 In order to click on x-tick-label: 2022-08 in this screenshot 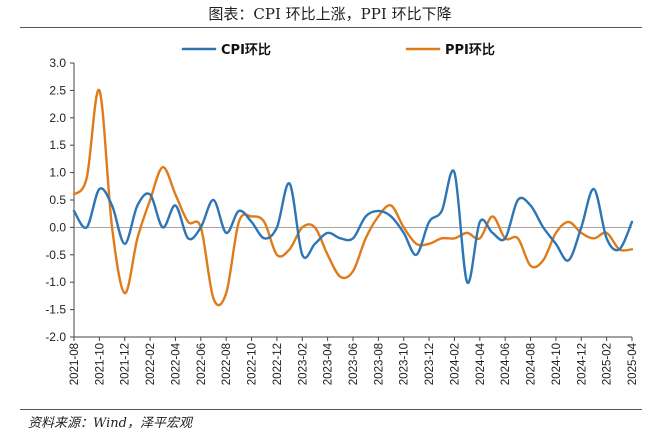, I will do `click(227, 364)`.